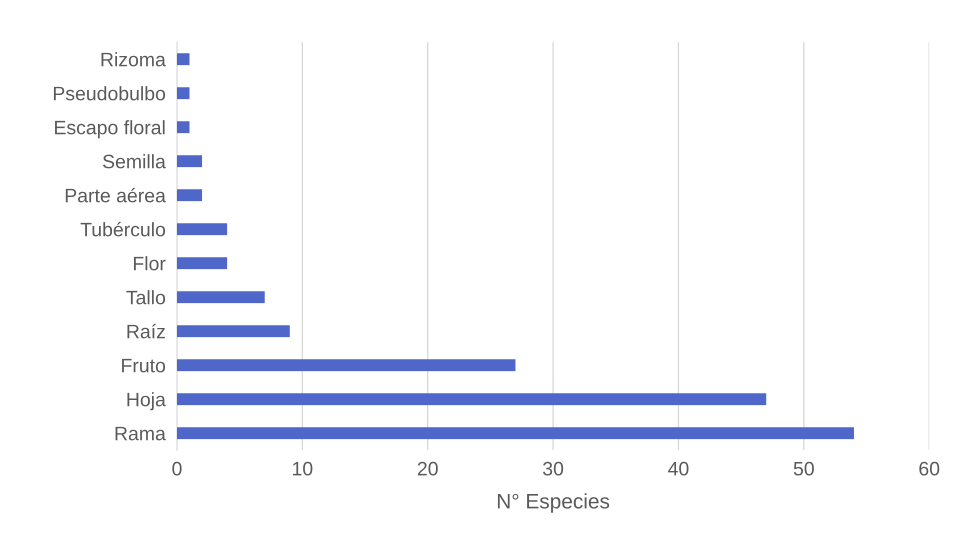 The width and height of the screenshot is (954, 534). Describe the element at coordinates (146, 297) in the screenshot. I see `y-tick-label: Tallo` at that location.